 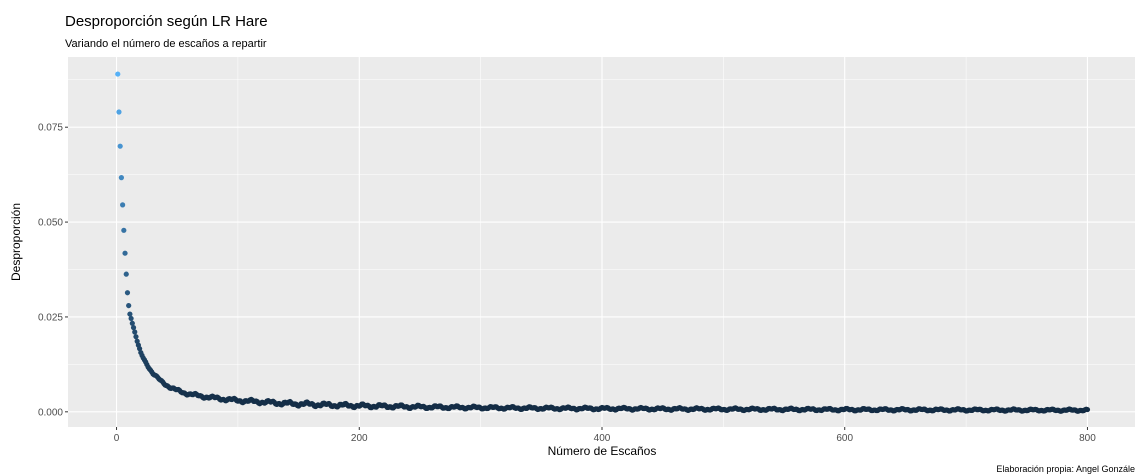 I want to click on chart-caption: Elaboración propia: Angel Gonzále, so click(x=1065, y=469).